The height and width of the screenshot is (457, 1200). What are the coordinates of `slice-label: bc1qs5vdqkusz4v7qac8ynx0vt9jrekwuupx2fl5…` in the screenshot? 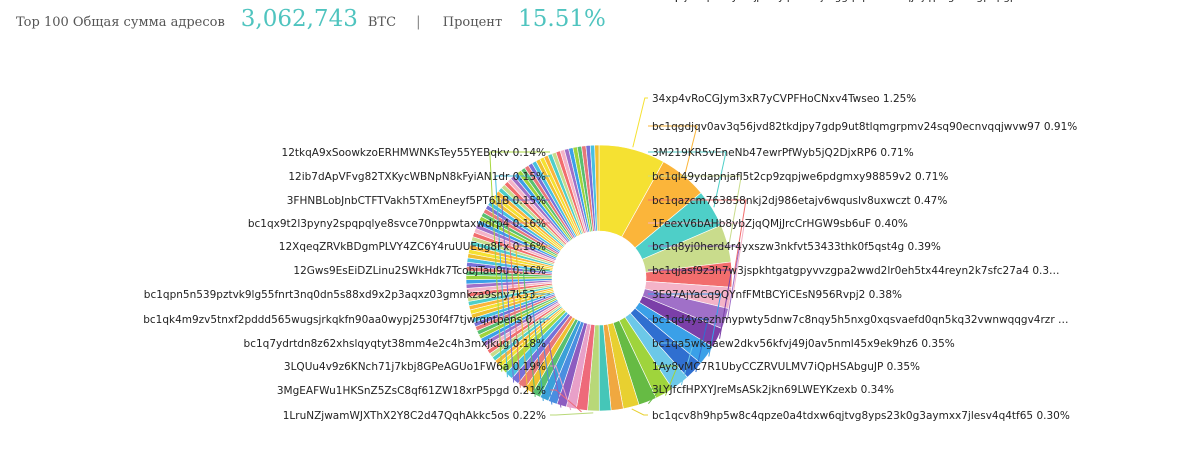 It's located at (856, 1).